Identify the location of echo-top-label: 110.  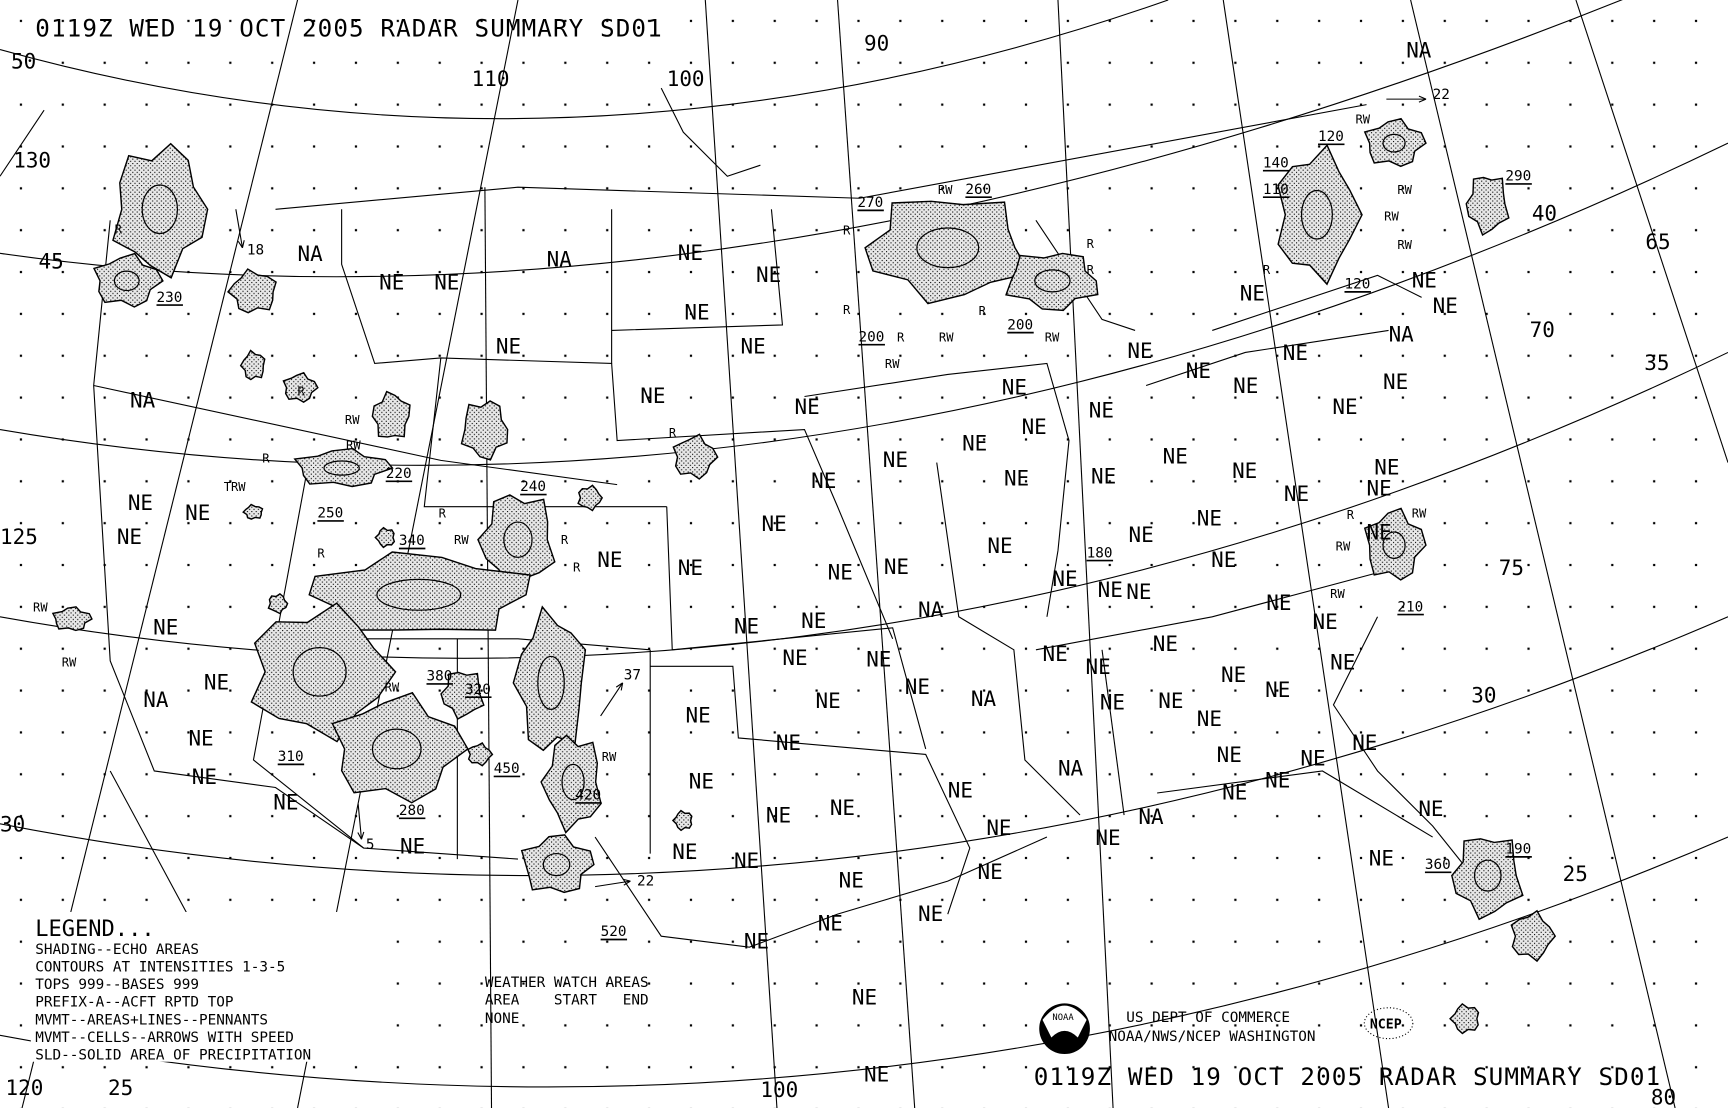
(1276, 190).